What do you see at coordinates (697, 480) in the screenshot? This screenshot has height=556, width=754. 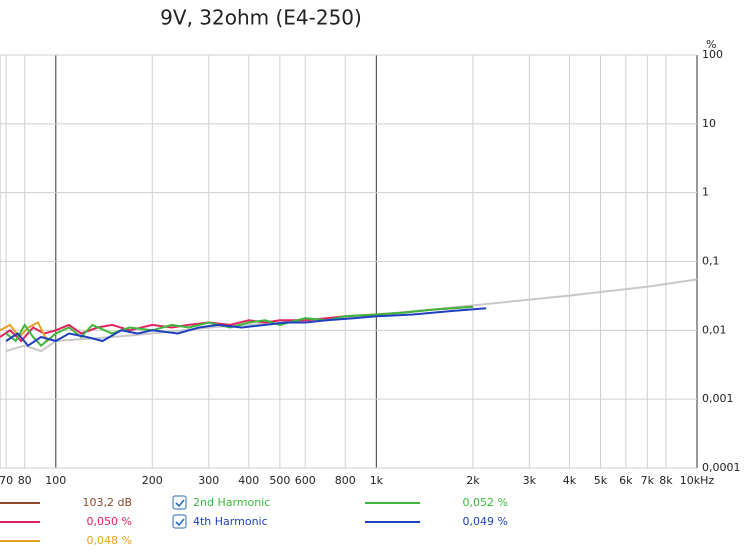 I see `x-tick-label: 10kHz` at bounding box center [697, 480].